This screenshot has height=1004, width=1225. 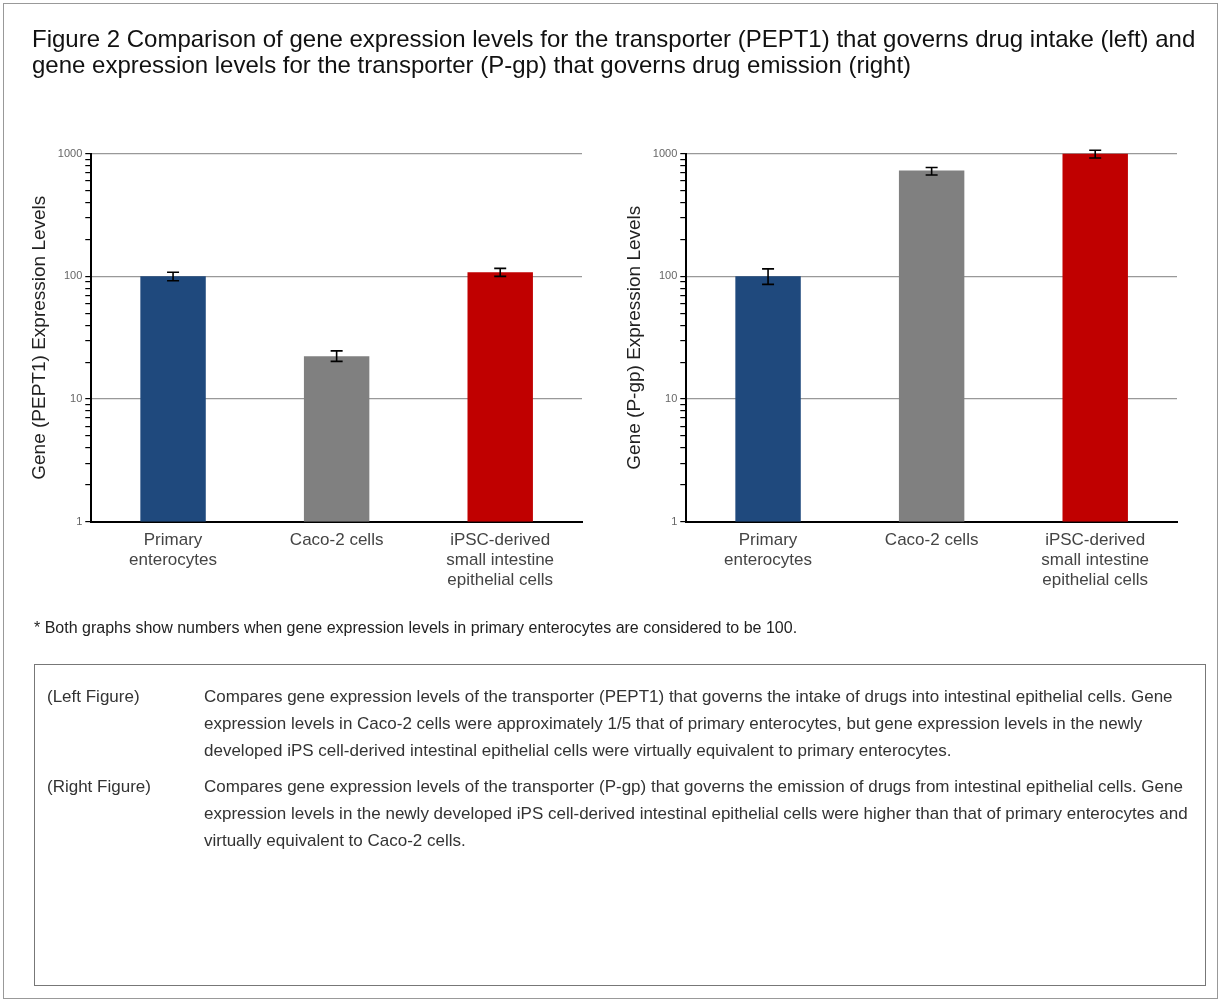 I want to click on text: * Both graphs show numbers when gene expression levels in primary enterocytes are considered to be 100., so click(x=416, y=628).